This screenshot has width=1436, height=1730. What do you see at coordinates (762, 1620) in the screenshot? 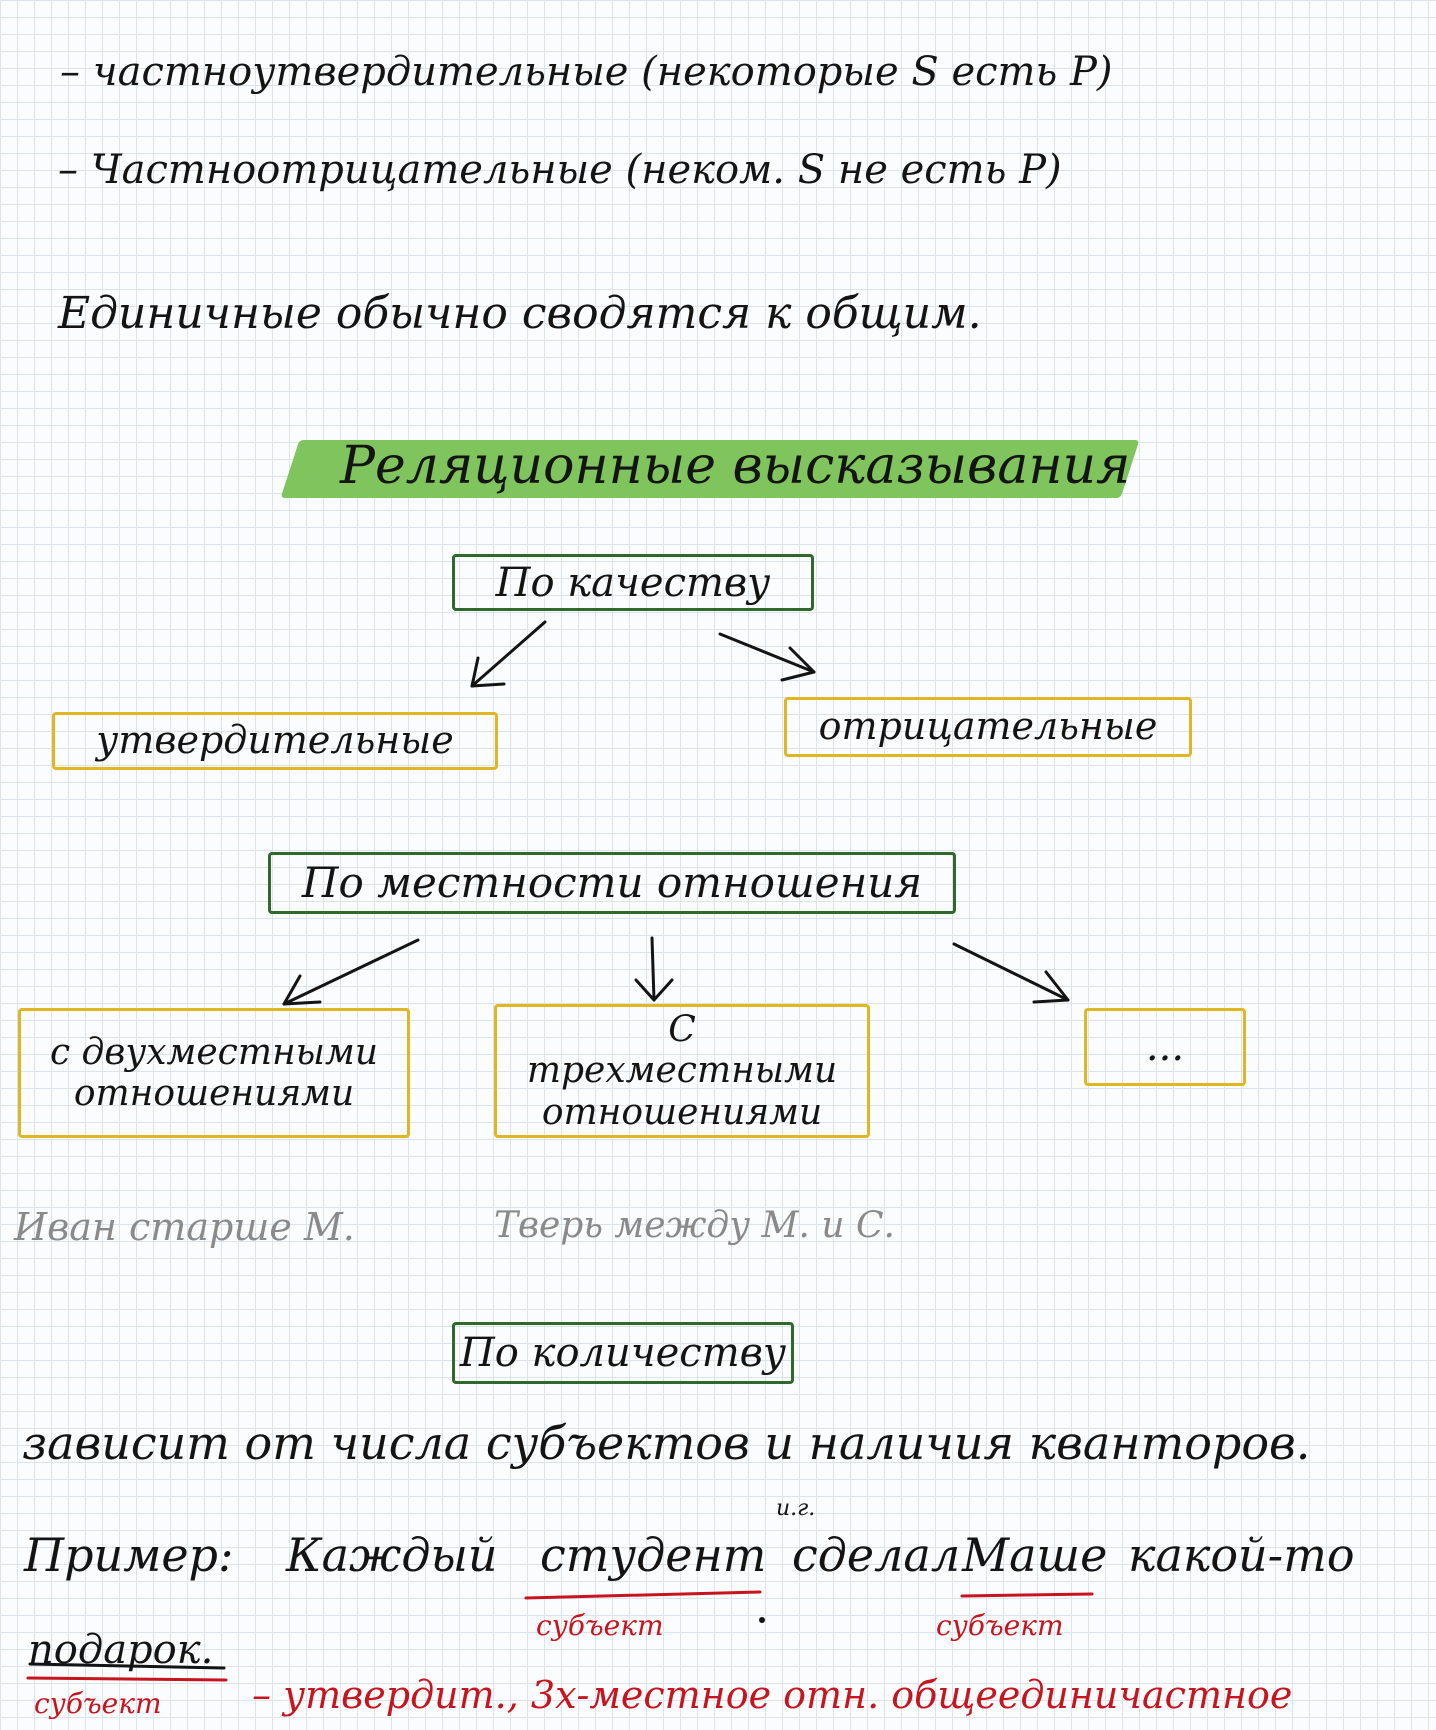
I see `dot-mark` at bounding box center [762, 1620].